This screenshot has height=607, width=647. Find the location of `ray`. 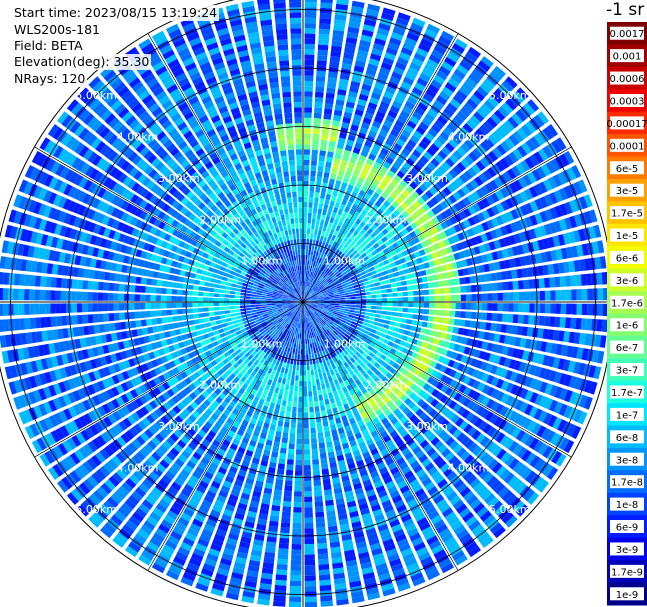

ray is located at coordinates (155, 348).